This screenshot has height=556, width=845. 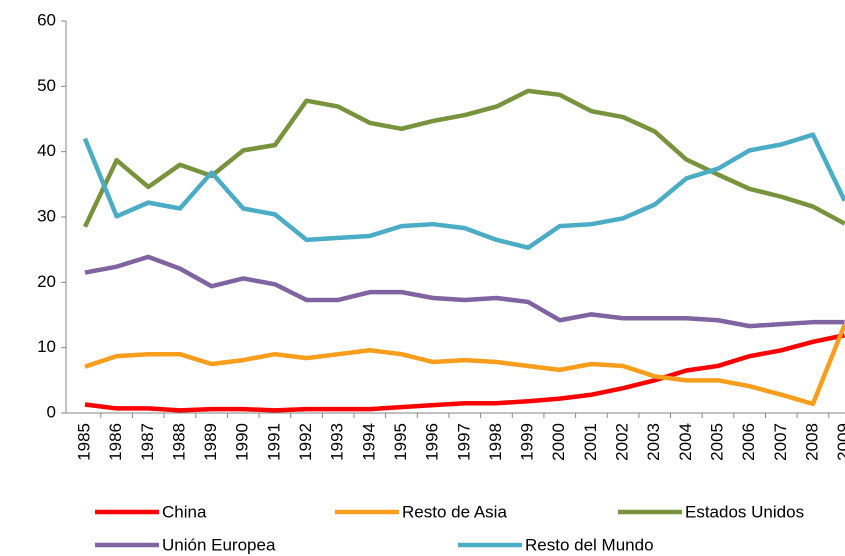 I want to click on x-tick-label: 2005, so click(x=716, y=442).